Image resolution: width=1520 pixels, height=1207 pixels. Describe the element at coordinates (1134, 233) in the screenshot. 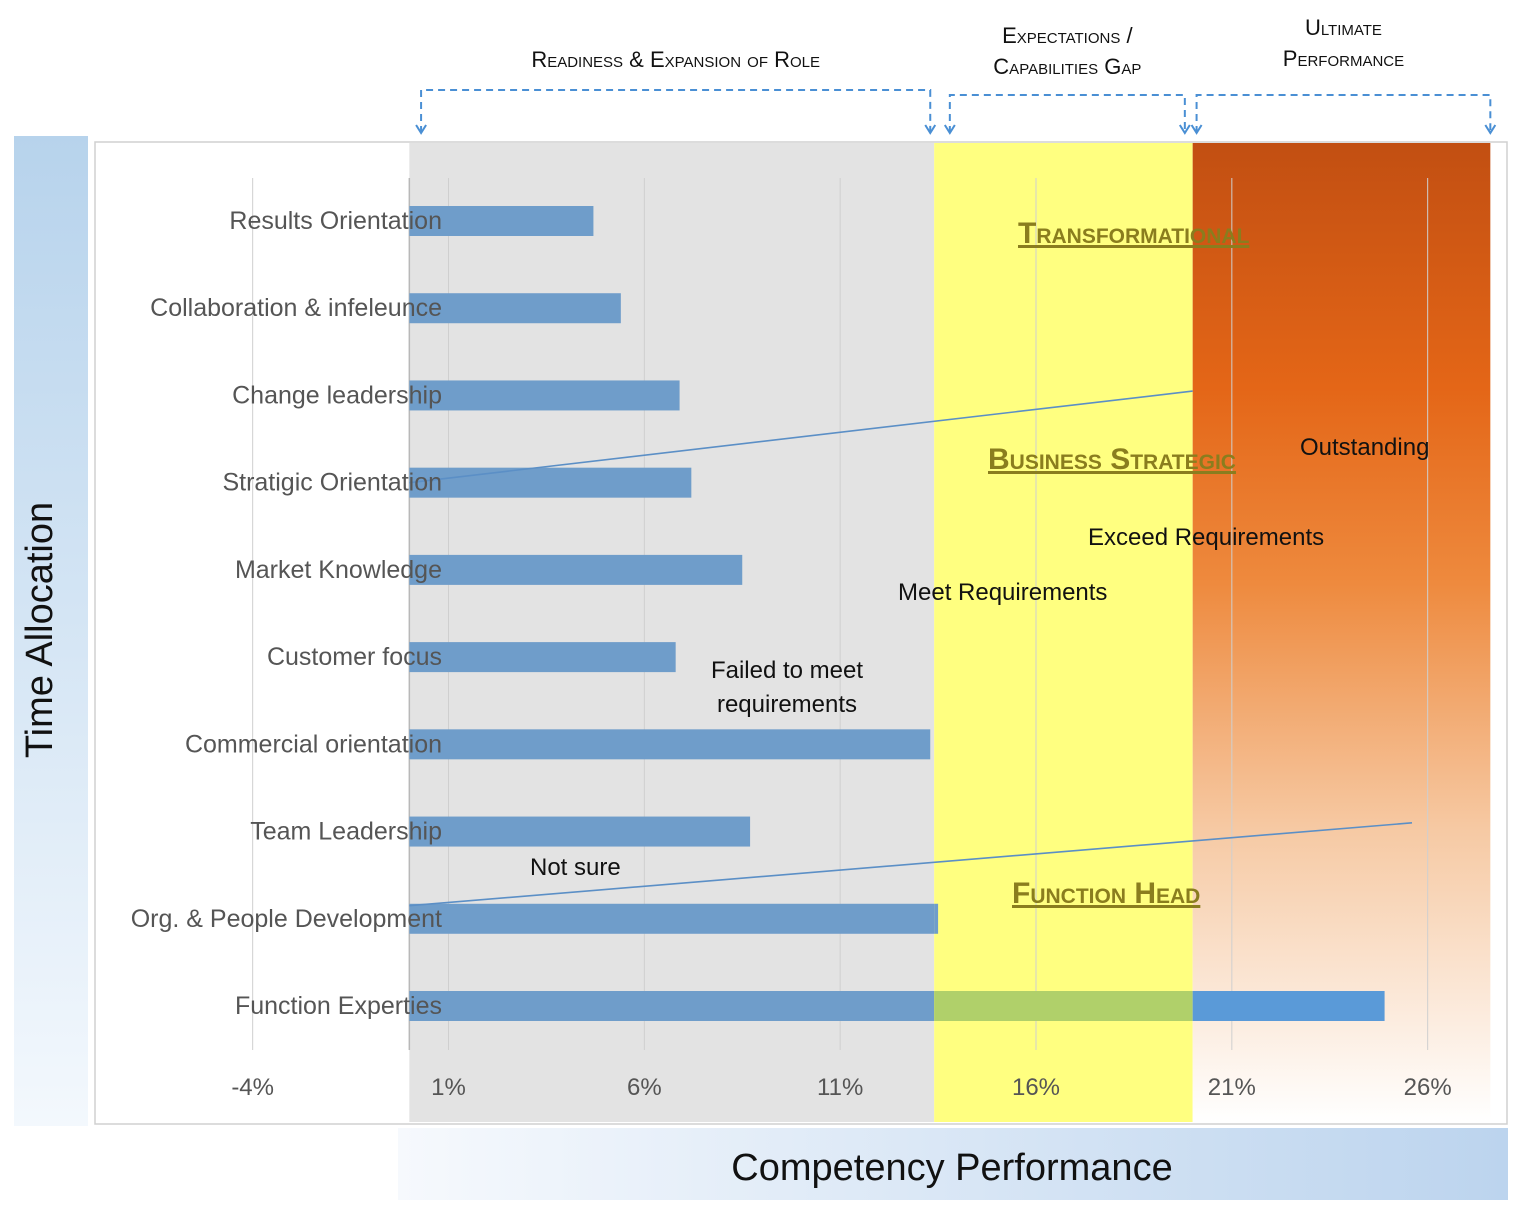

I see `transformational-label: Transformational` at that location.